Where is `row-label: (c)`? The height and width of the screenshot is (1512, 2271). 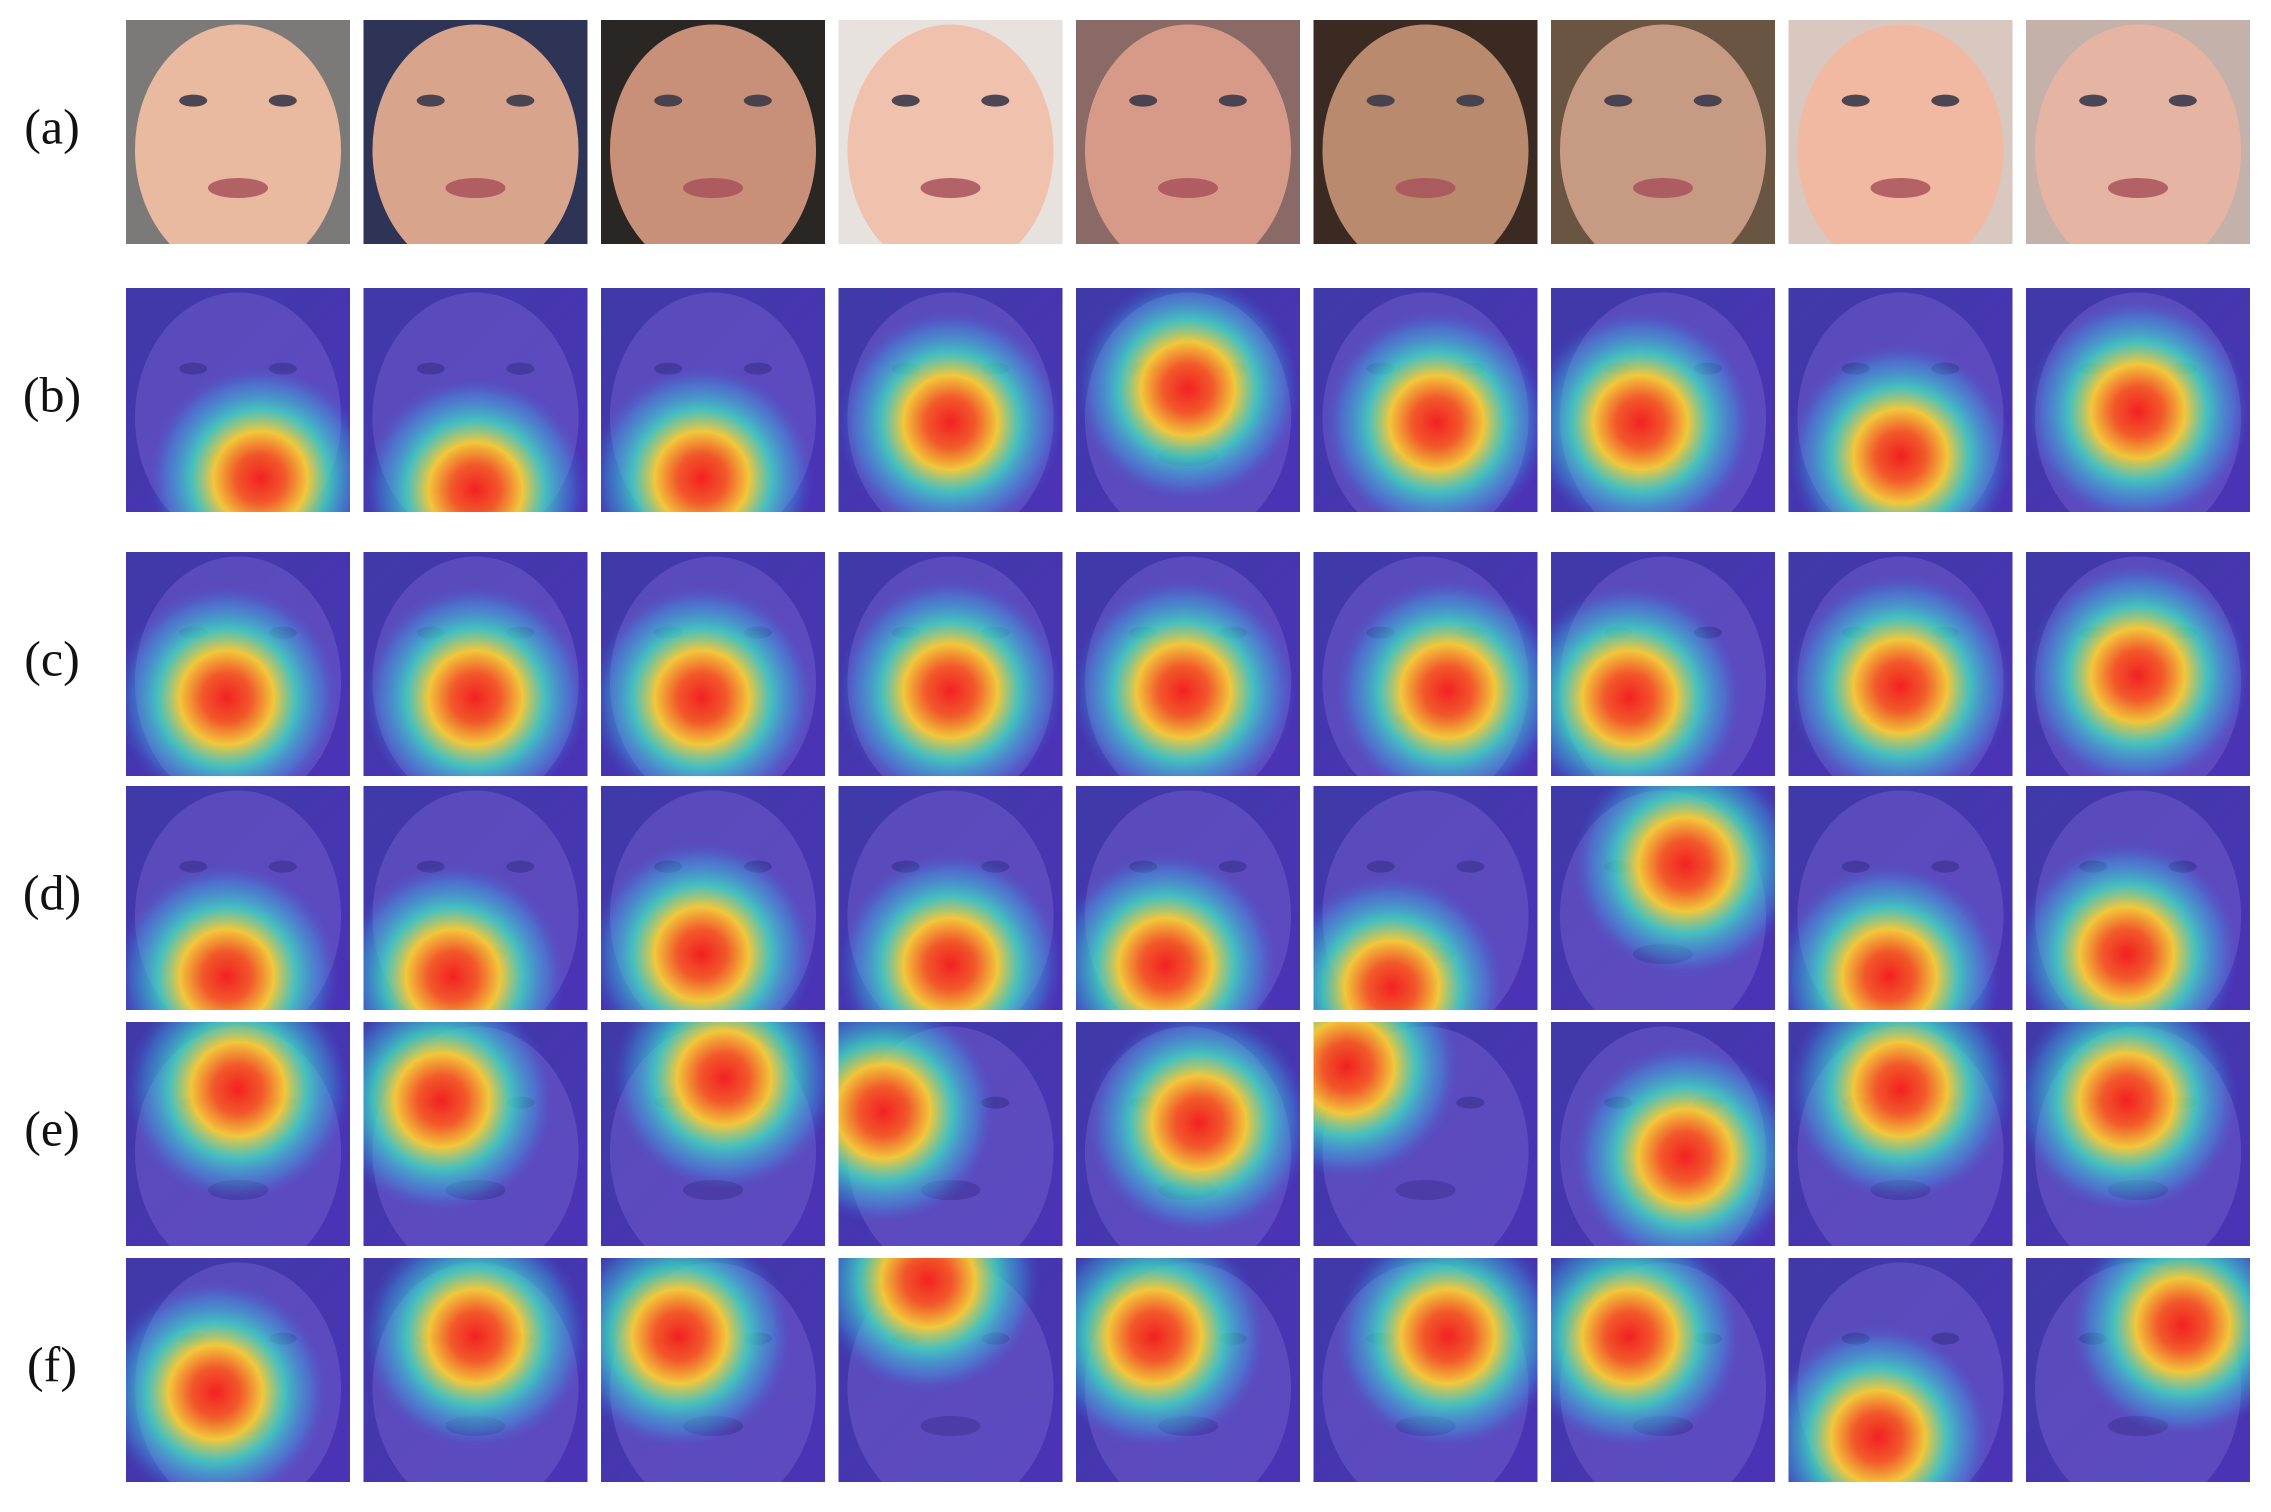 row-label: (c) is located at coordinates (52, 658).